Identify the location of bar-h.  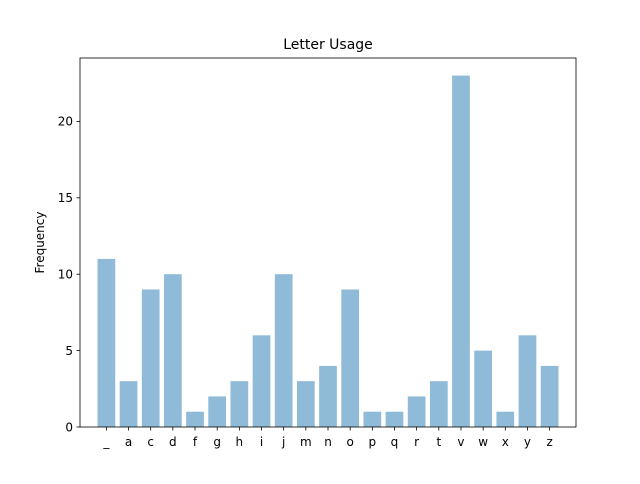
(239, 404).